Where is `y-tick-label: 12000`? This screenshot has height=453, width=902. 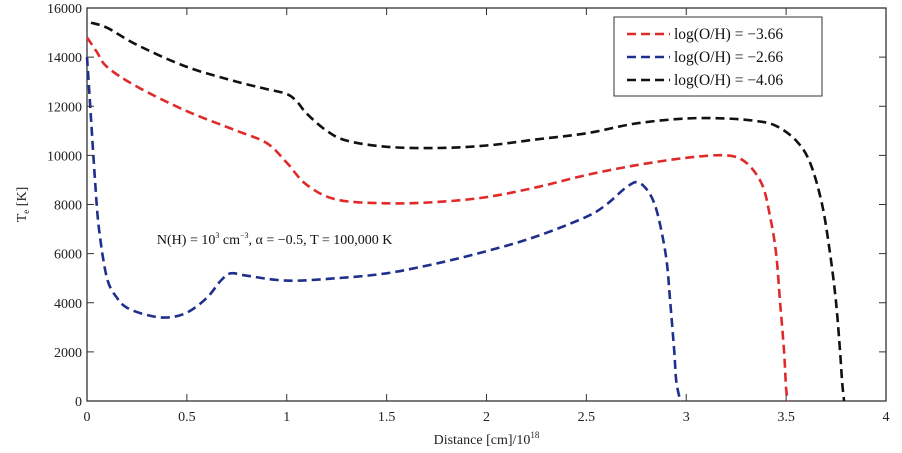
y-tick-label: 12000 is located at coordinates (64, 107).